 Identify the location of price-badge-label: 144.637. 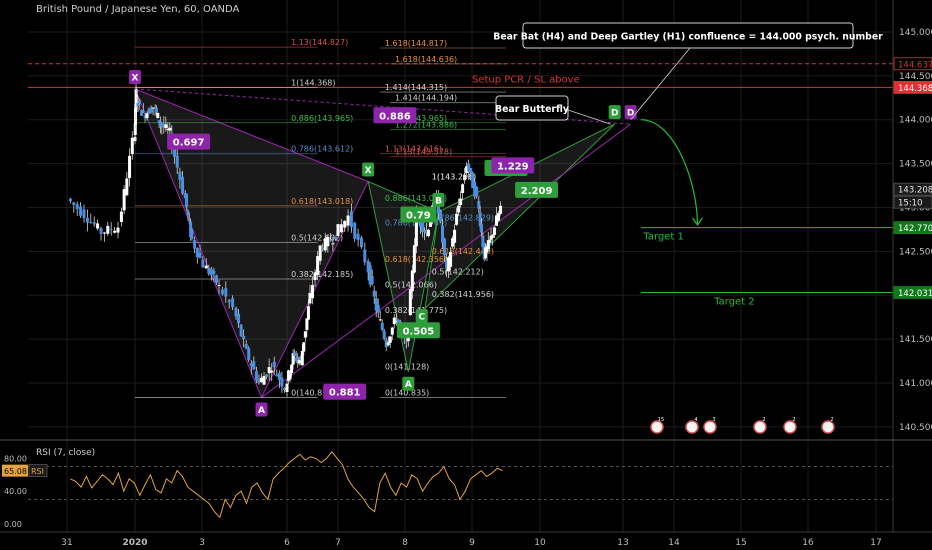
(915, 65).